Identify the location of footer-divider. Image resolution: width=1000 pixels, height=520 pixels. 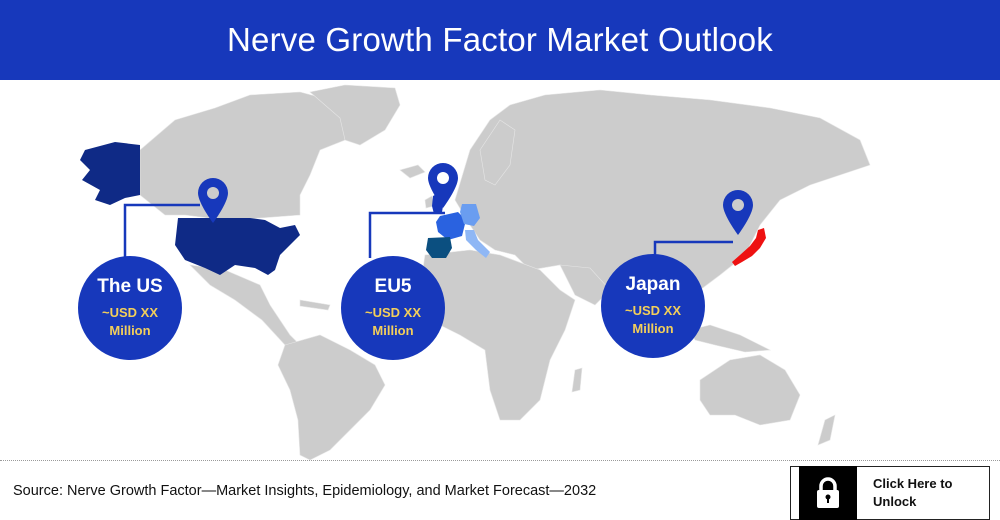
(500, 460).